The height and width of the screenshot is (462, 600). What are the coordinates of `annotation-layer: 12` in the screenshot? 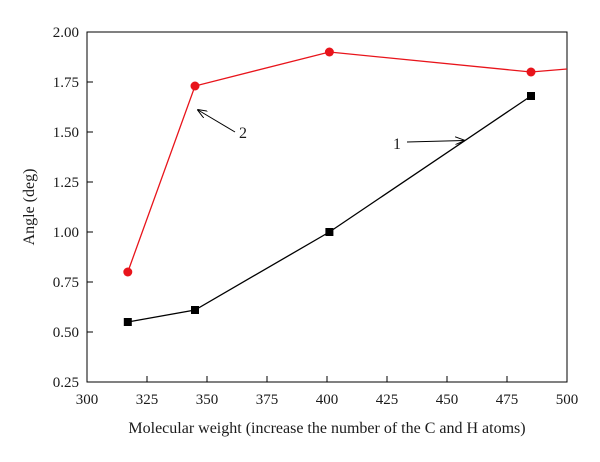 It's located at (331, 131).